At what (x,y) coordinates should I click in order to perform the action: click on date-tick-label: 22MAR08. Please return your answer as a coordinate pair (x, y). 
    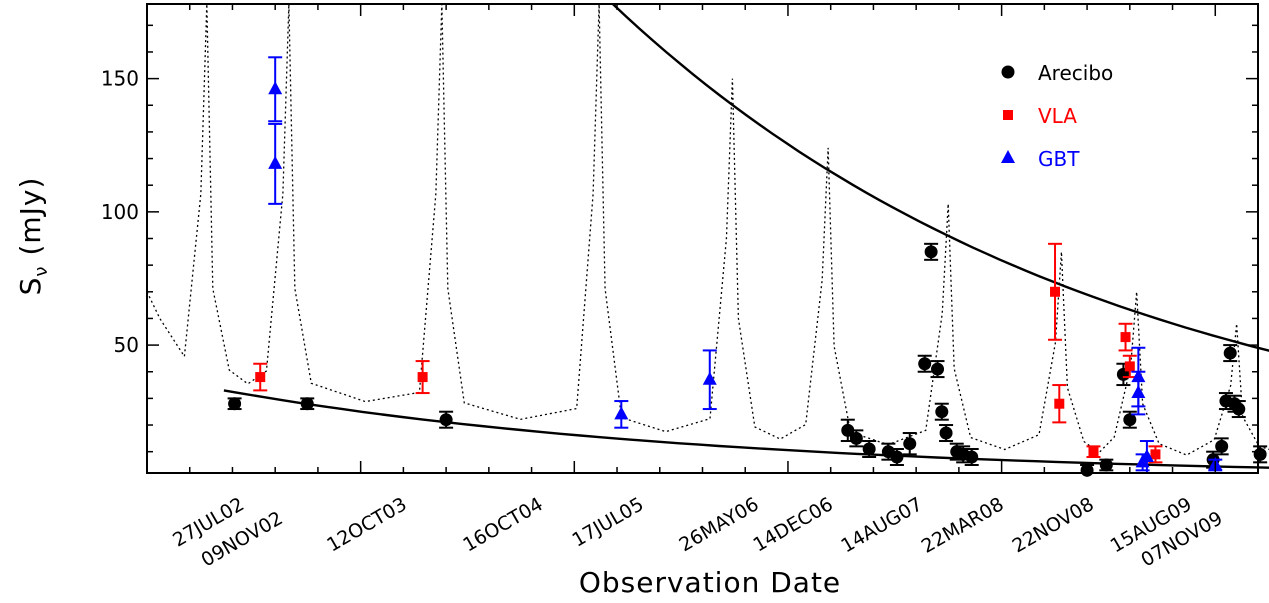
    Looking at the image, I should click on (963, 525).